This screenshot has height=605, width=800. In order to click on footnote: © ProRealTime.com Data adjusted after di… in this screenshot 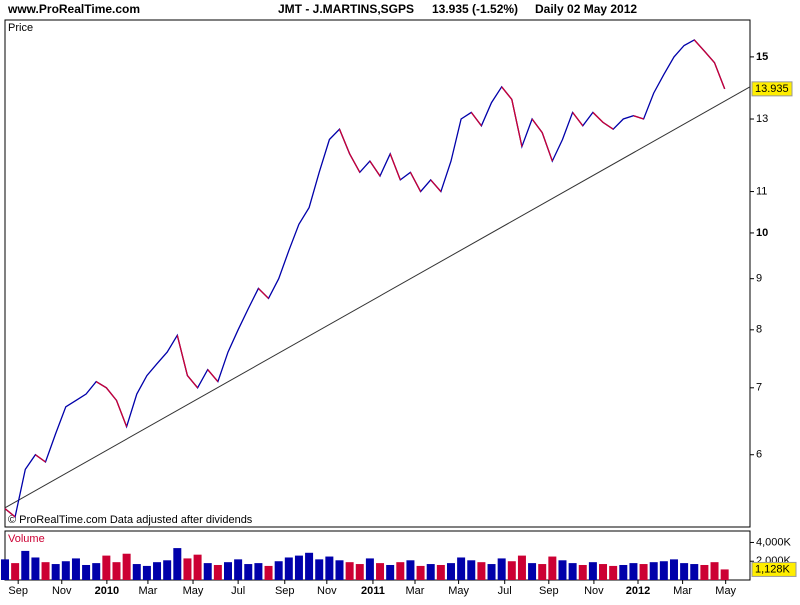, I will do `click(130, 520)`.